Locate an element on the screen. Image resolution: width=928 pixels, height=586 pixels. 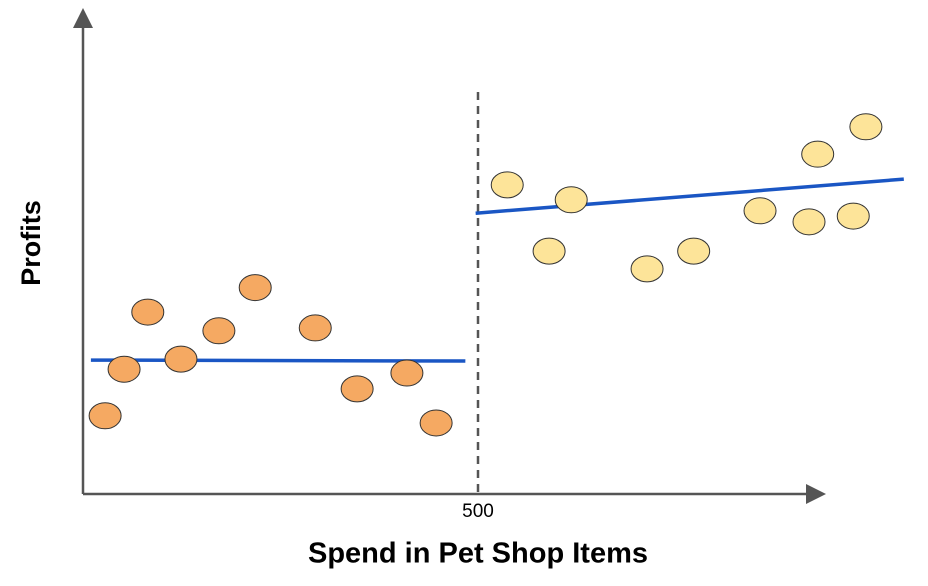
x-tick-label: 500 is located at coordinates (478, 511).